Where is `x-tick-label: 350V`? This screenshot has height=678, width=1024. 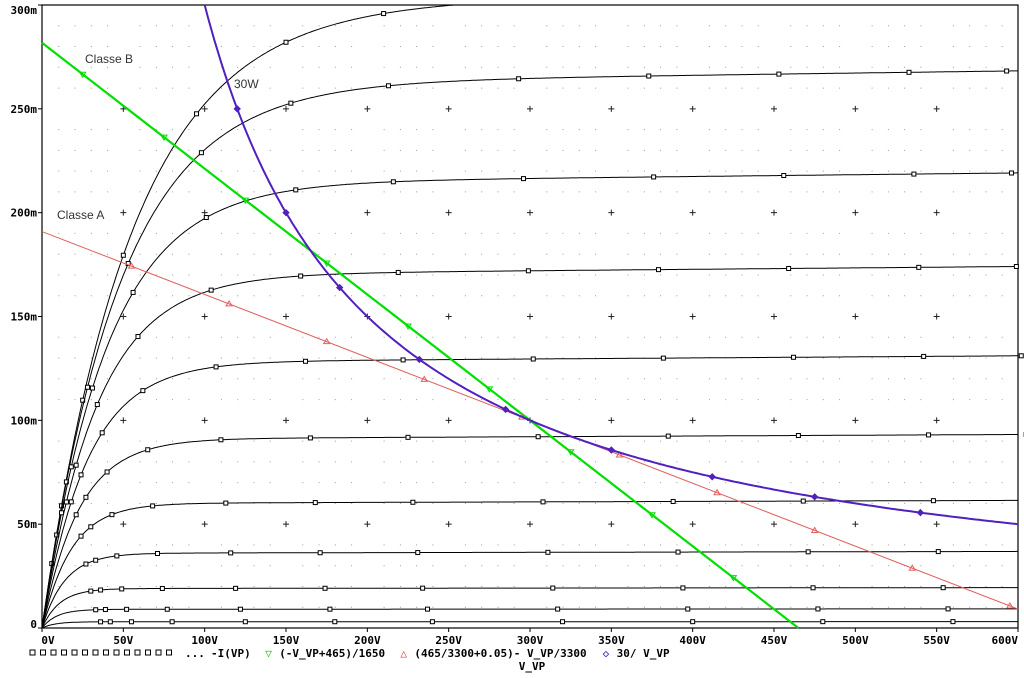
x-tick-label: 350V is located at coordinates (611, 640).